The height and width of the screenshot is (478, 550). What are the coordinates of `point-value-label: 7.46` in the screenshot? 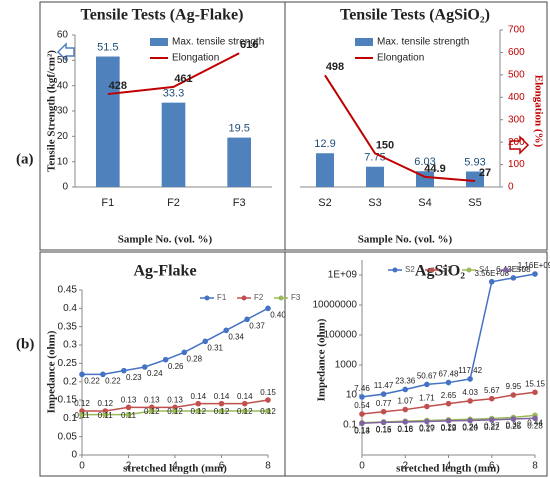 It's located at (362, 388).